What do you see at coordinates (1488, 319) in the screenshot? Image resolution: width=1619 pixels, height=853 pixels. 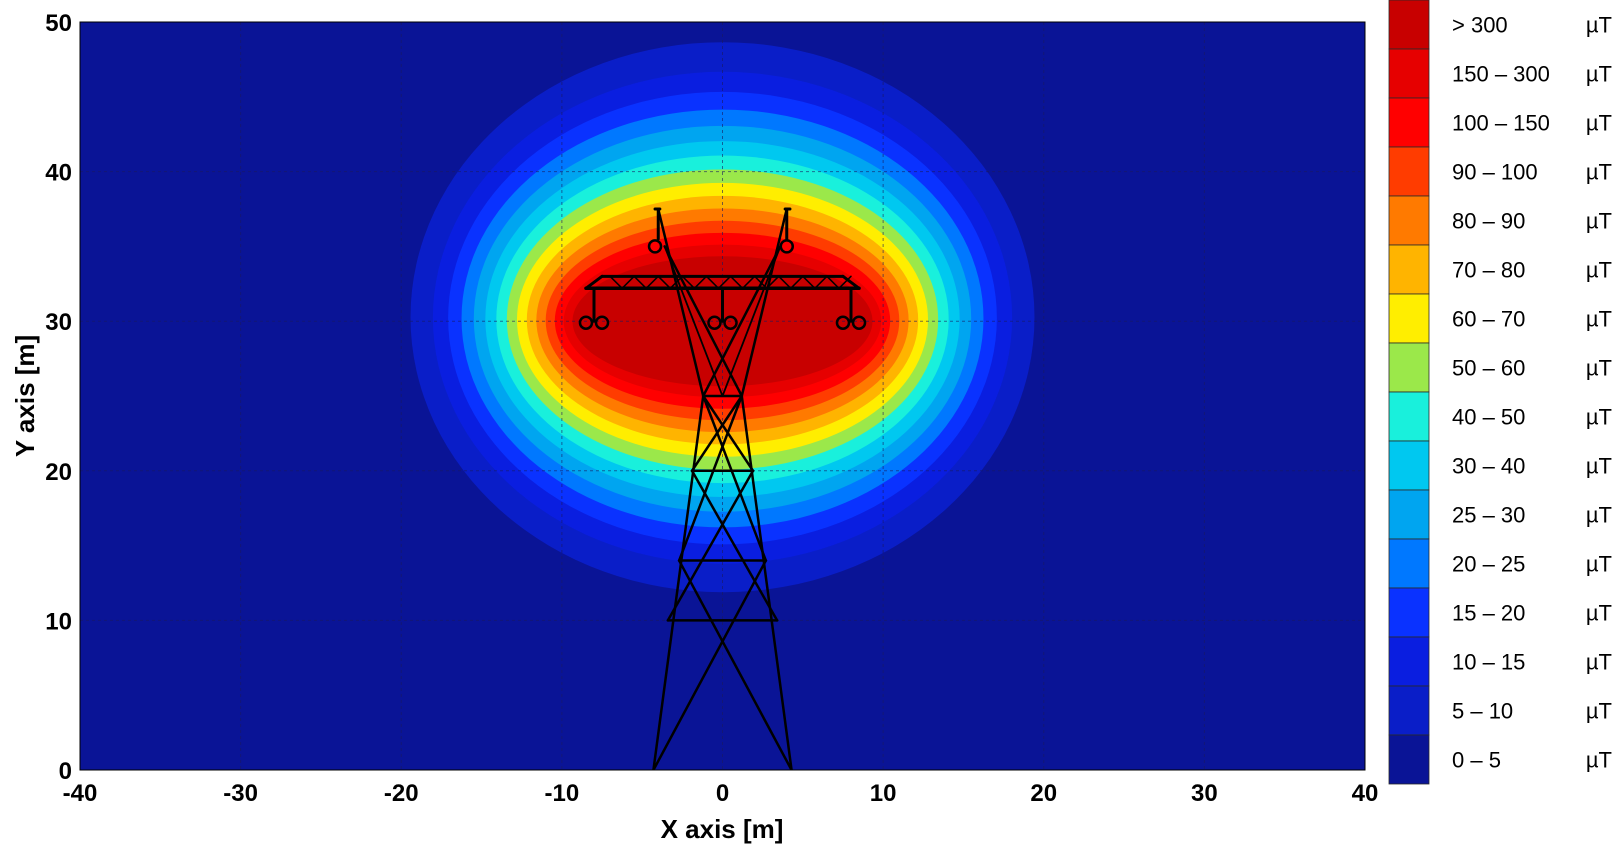 I see `legend-range-label: 60 – 70` at bounding box center [1488, 319].